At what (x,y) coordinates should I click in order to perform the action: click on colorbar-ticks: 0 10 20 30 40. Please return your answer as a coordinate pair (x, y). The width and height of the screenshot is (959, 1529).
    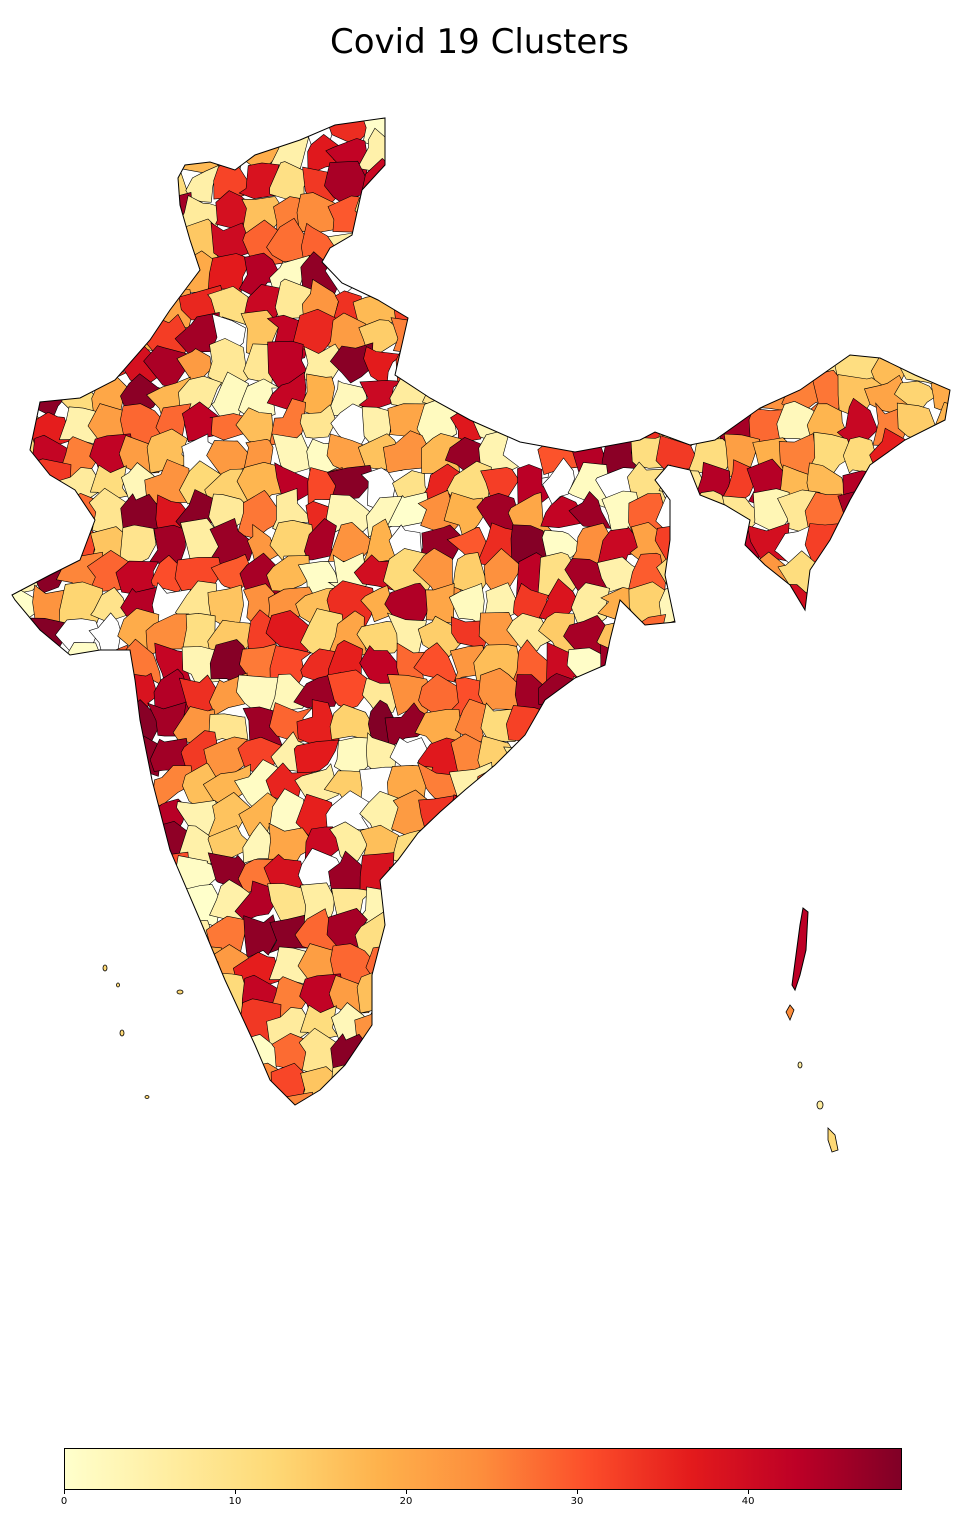
    Looking at the image, I should click on (481, 1505).